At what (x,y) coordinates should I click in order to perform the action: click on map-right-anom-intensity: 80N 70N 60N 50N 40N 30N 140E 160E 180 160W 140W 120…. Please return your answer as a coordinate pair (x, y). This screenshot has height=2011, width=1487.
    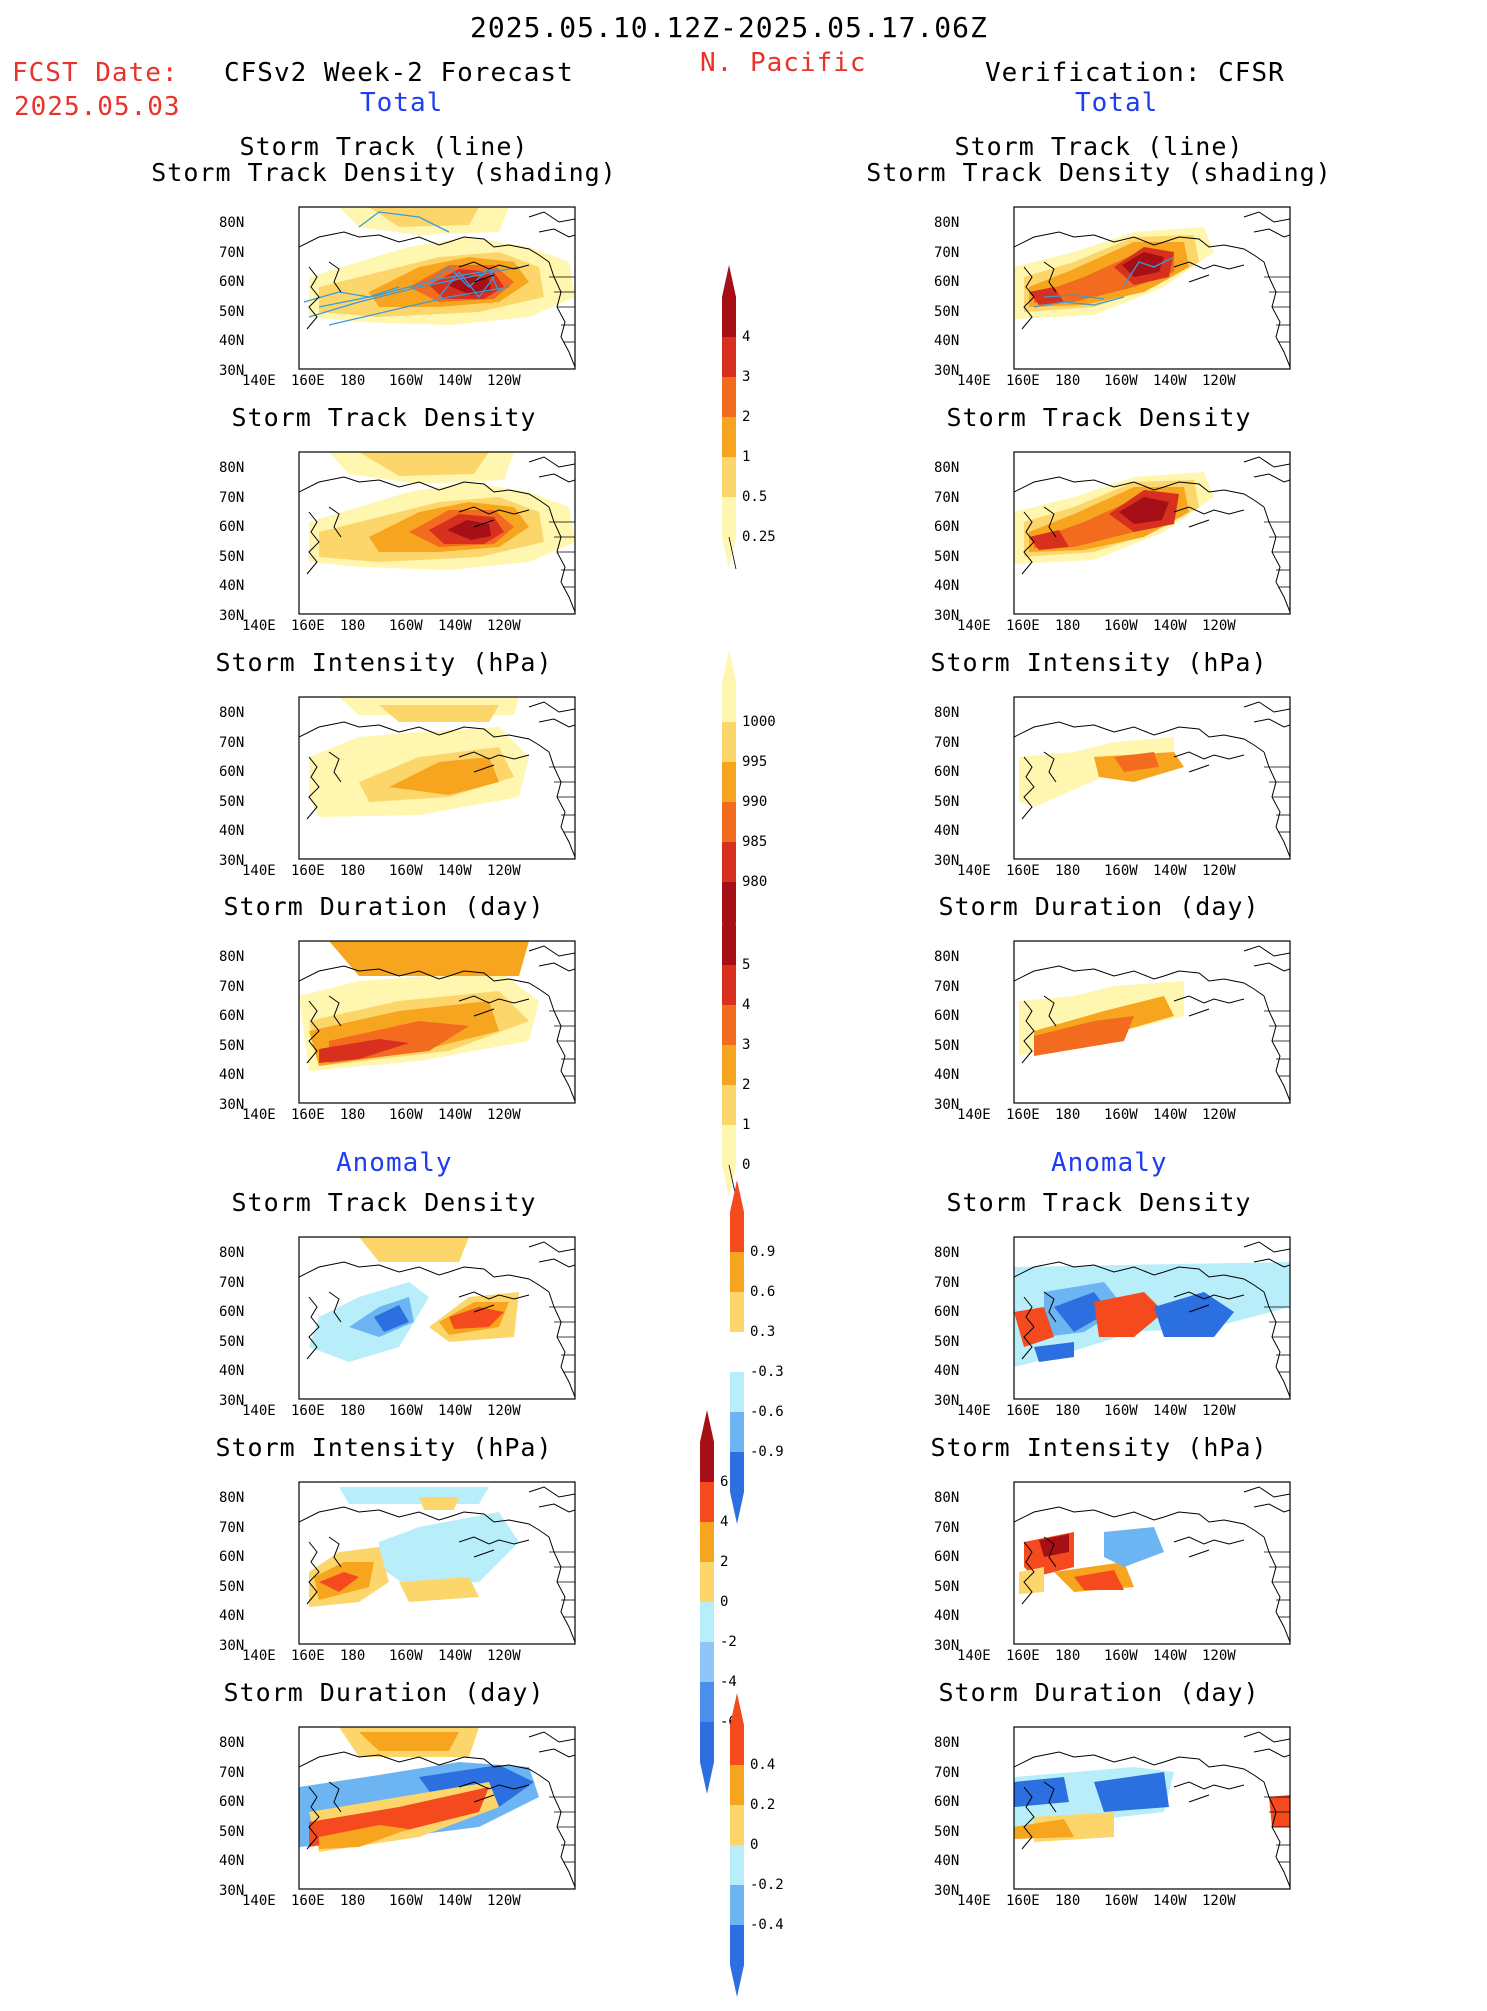
    Looking at the image, I should click on (1112, 1568).